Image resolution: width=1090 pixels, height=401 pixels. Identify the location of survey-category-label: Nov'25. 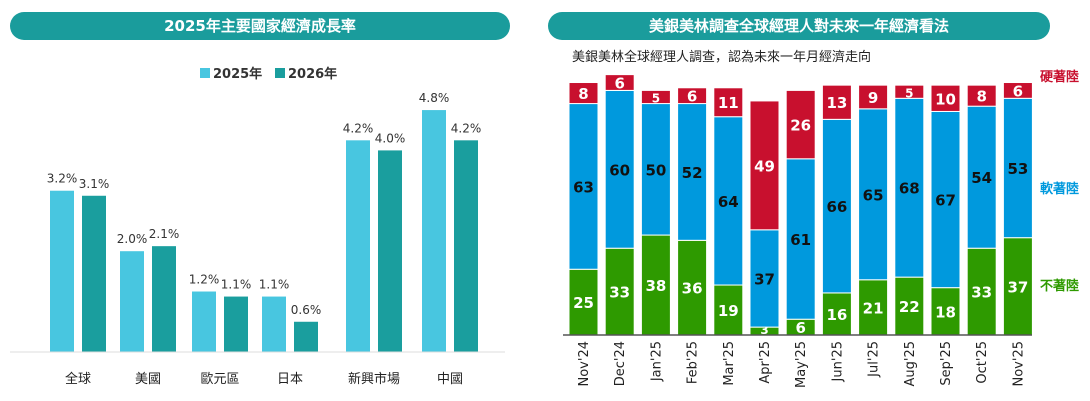
(1018, 364).